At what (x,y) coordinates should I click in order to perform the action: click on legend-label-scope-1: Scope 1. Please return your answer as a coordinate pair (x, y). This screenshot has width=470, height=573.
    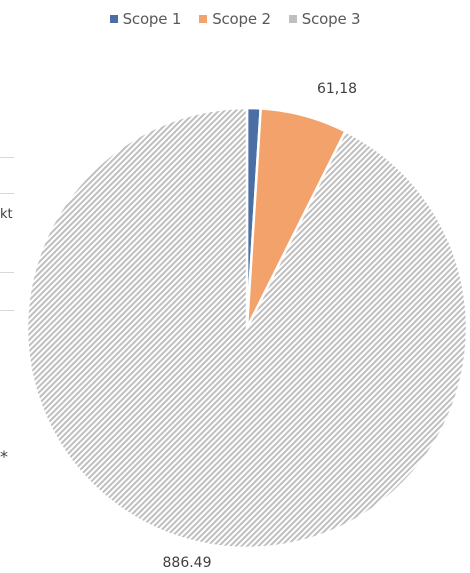
    Looking at the image, I should click on (152, 19).